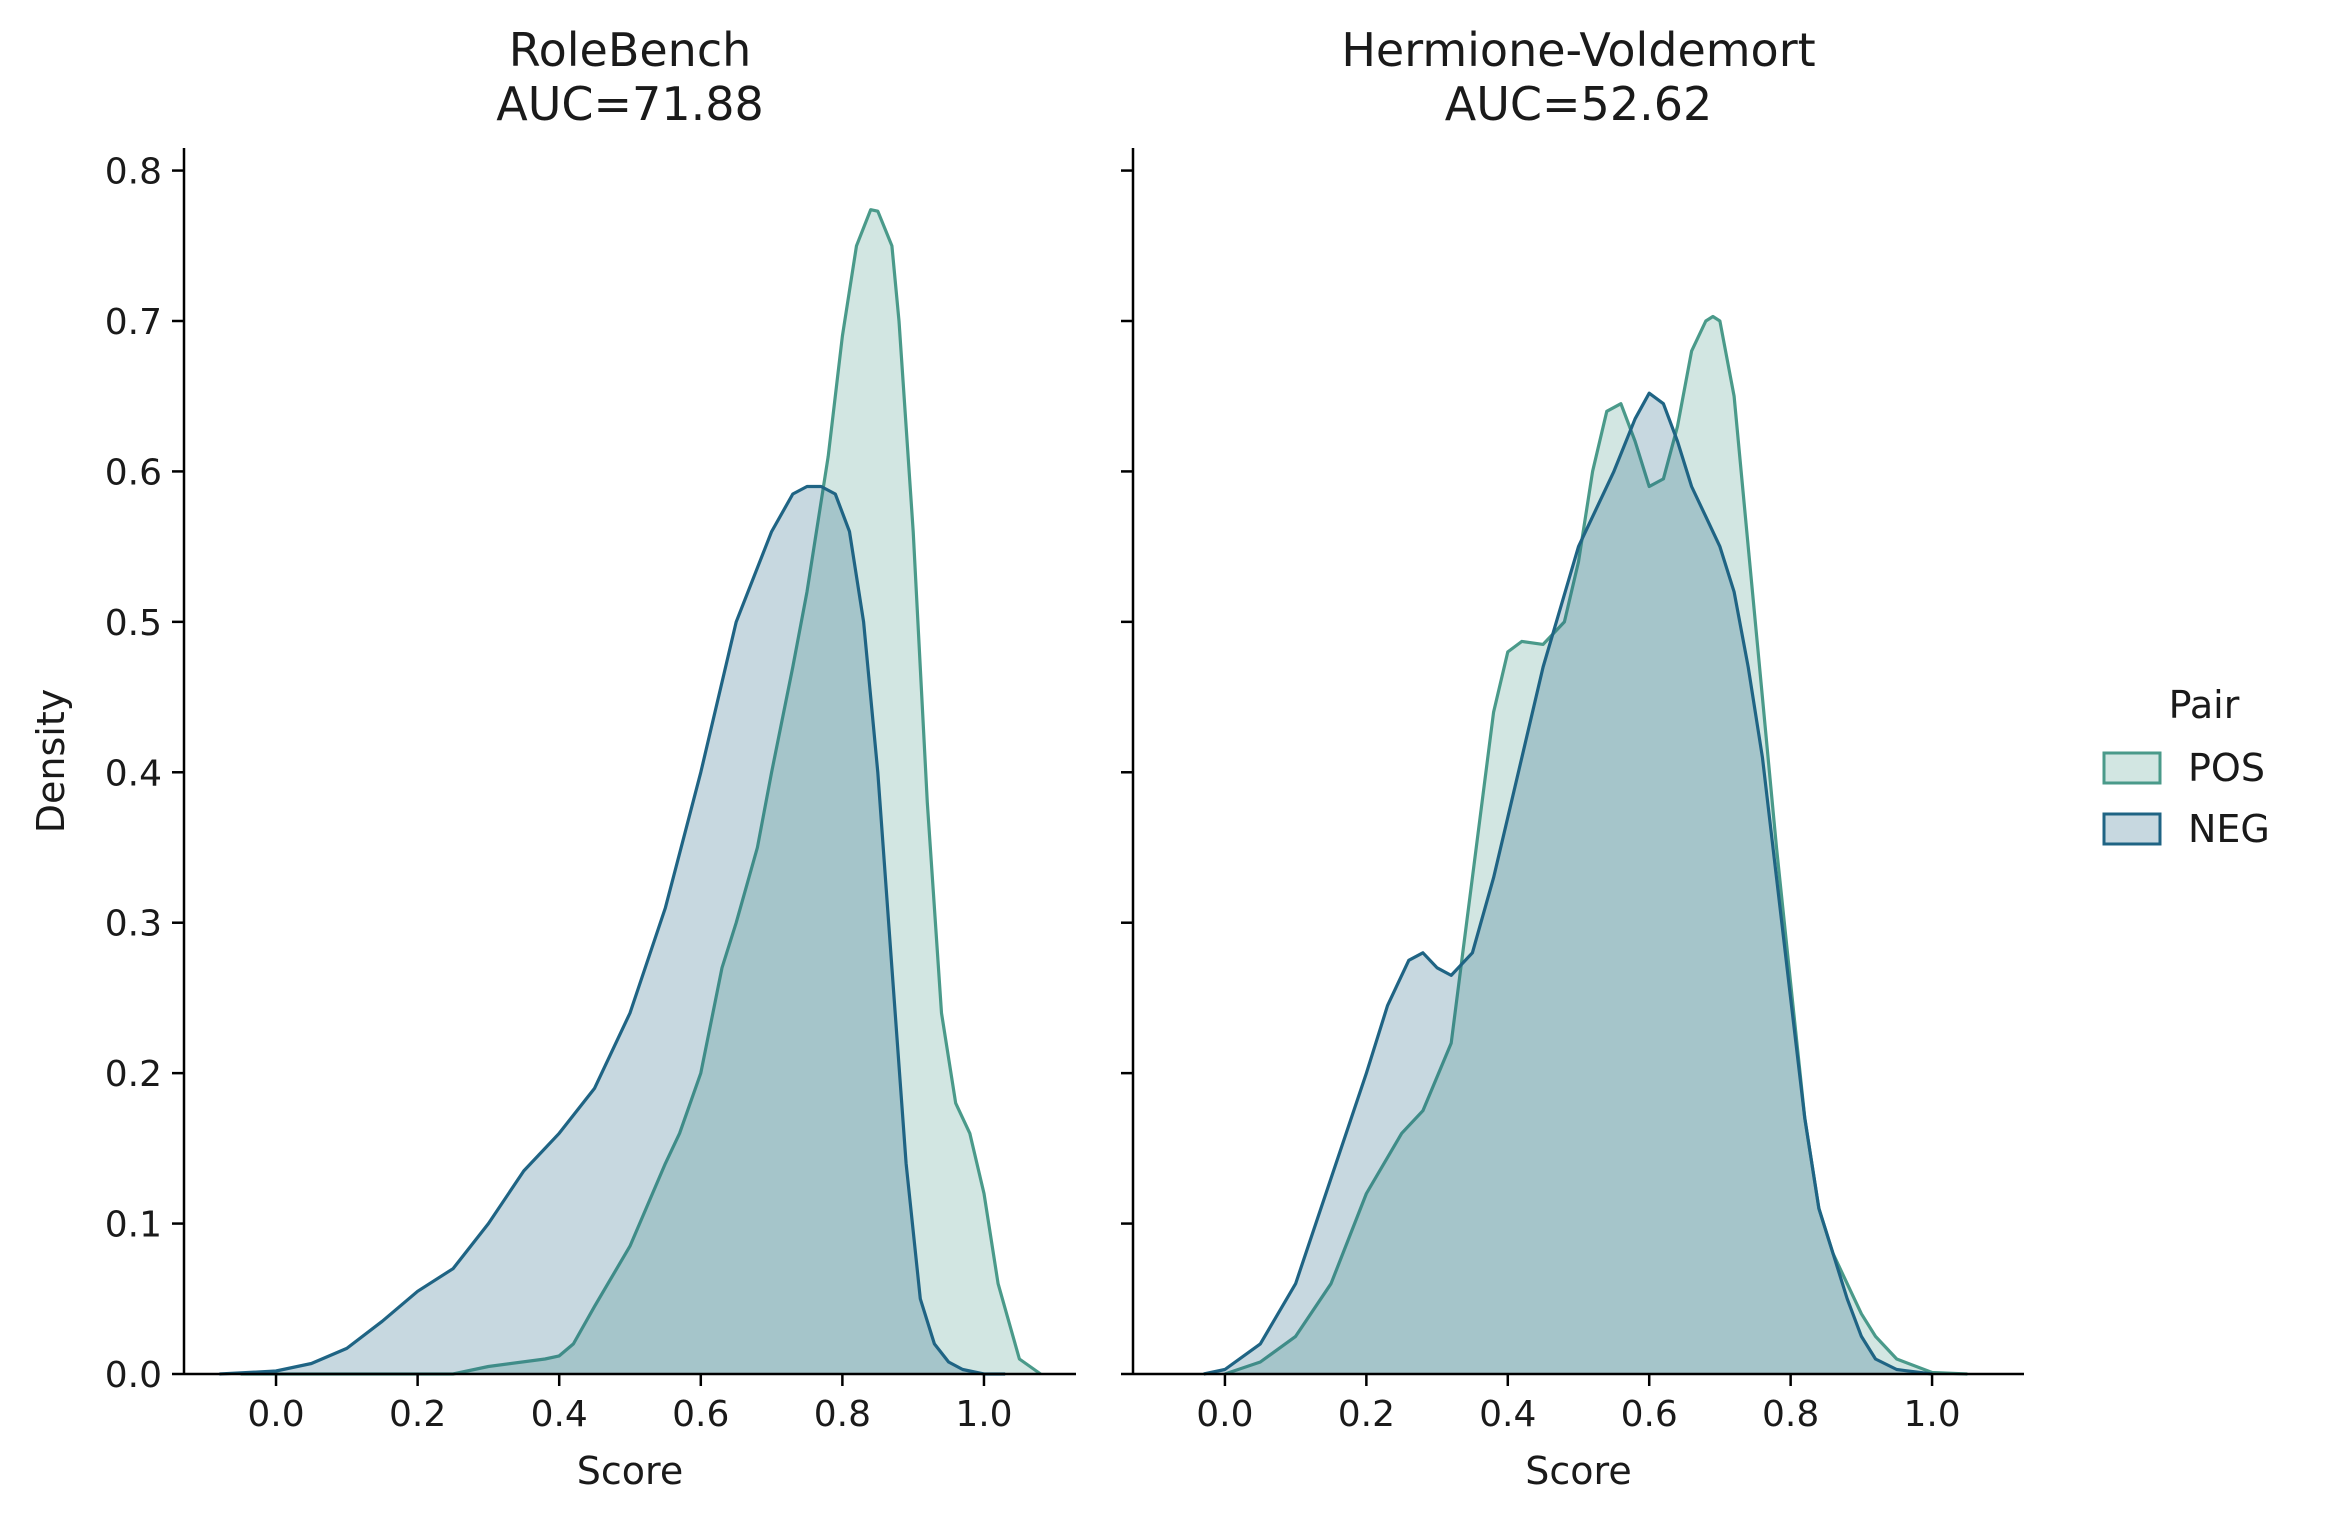  Describe the element at coordinates (133, 773) in the screenshot. I see `y-tick-label-rolebench: 0.4` at that location.